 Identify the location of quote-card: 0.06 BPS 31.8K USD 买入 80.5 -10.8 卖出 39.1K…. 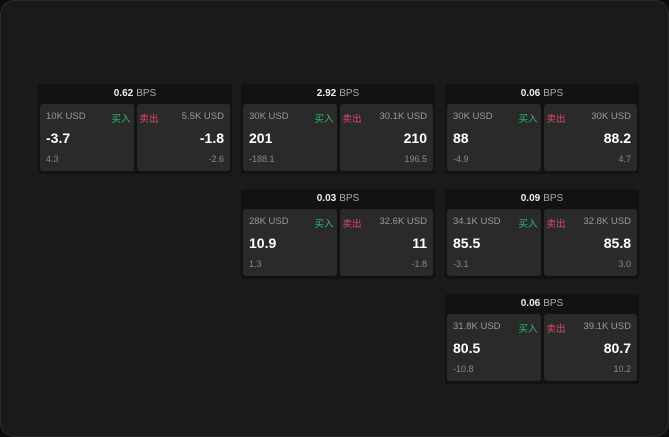
(542, 339).